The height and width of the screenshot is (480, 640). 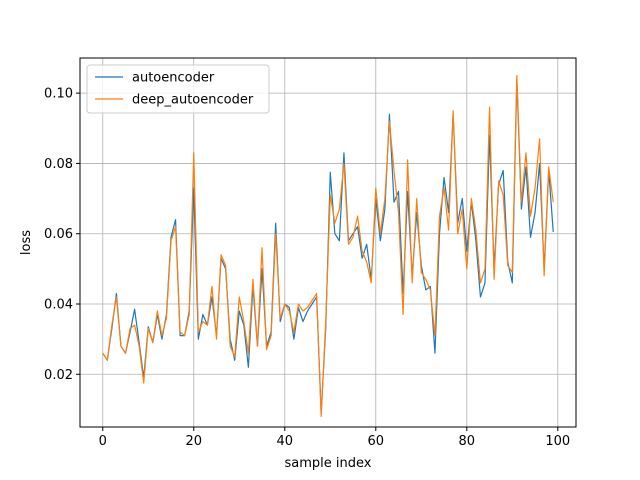 I want to click on x-tick-label: 100, so click(x=557, y=441).